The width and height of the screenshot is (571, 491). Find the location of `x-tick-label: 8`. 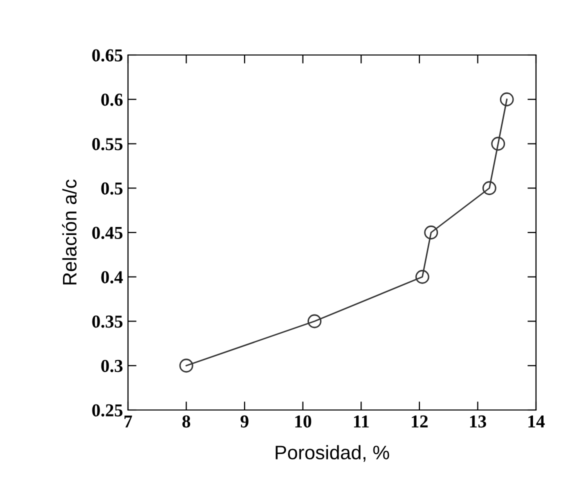

x-tick-label: 8 is located at coordinates (186, 421).